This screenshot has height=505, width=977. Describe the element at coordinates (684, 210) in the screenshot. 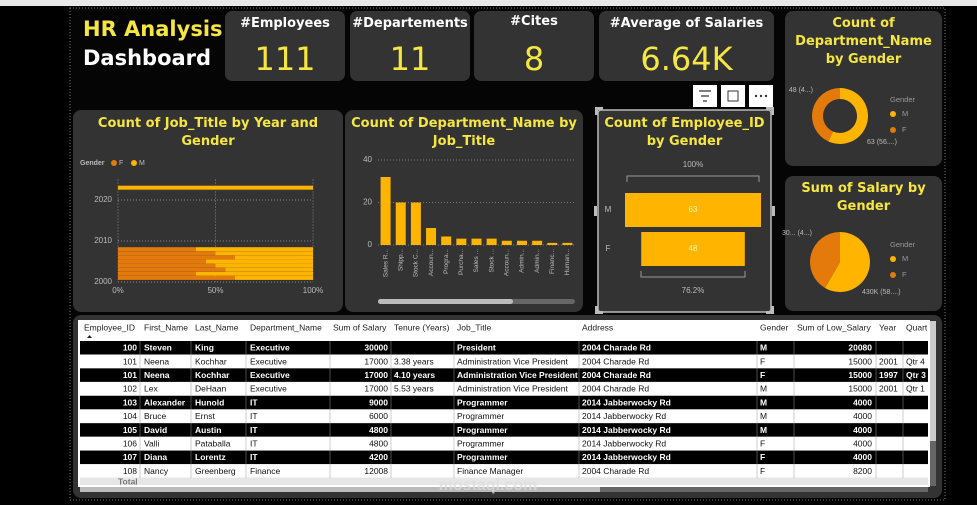

I see `selection-handles` at that location.